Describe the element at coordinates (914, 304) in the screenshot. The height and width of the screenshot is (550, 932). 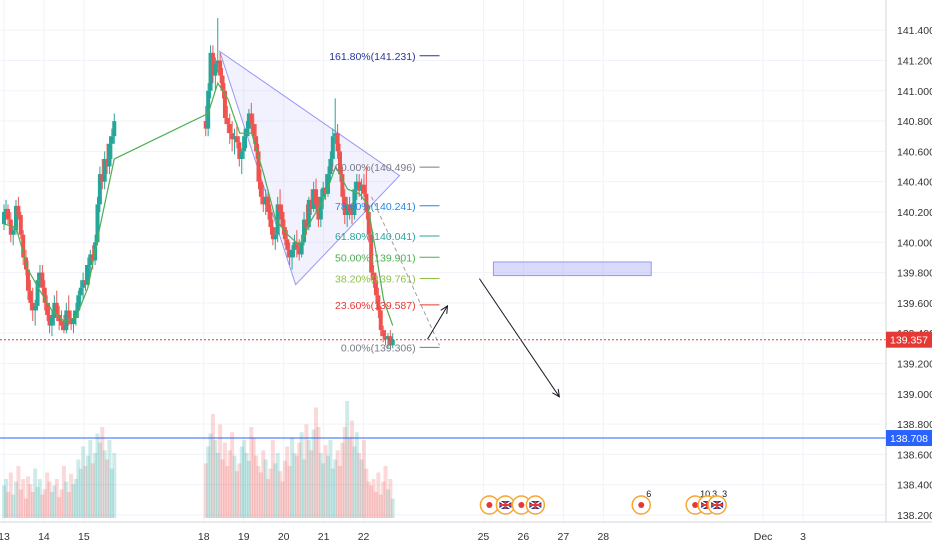
I see `price-tick-label: 139.600` at that location.